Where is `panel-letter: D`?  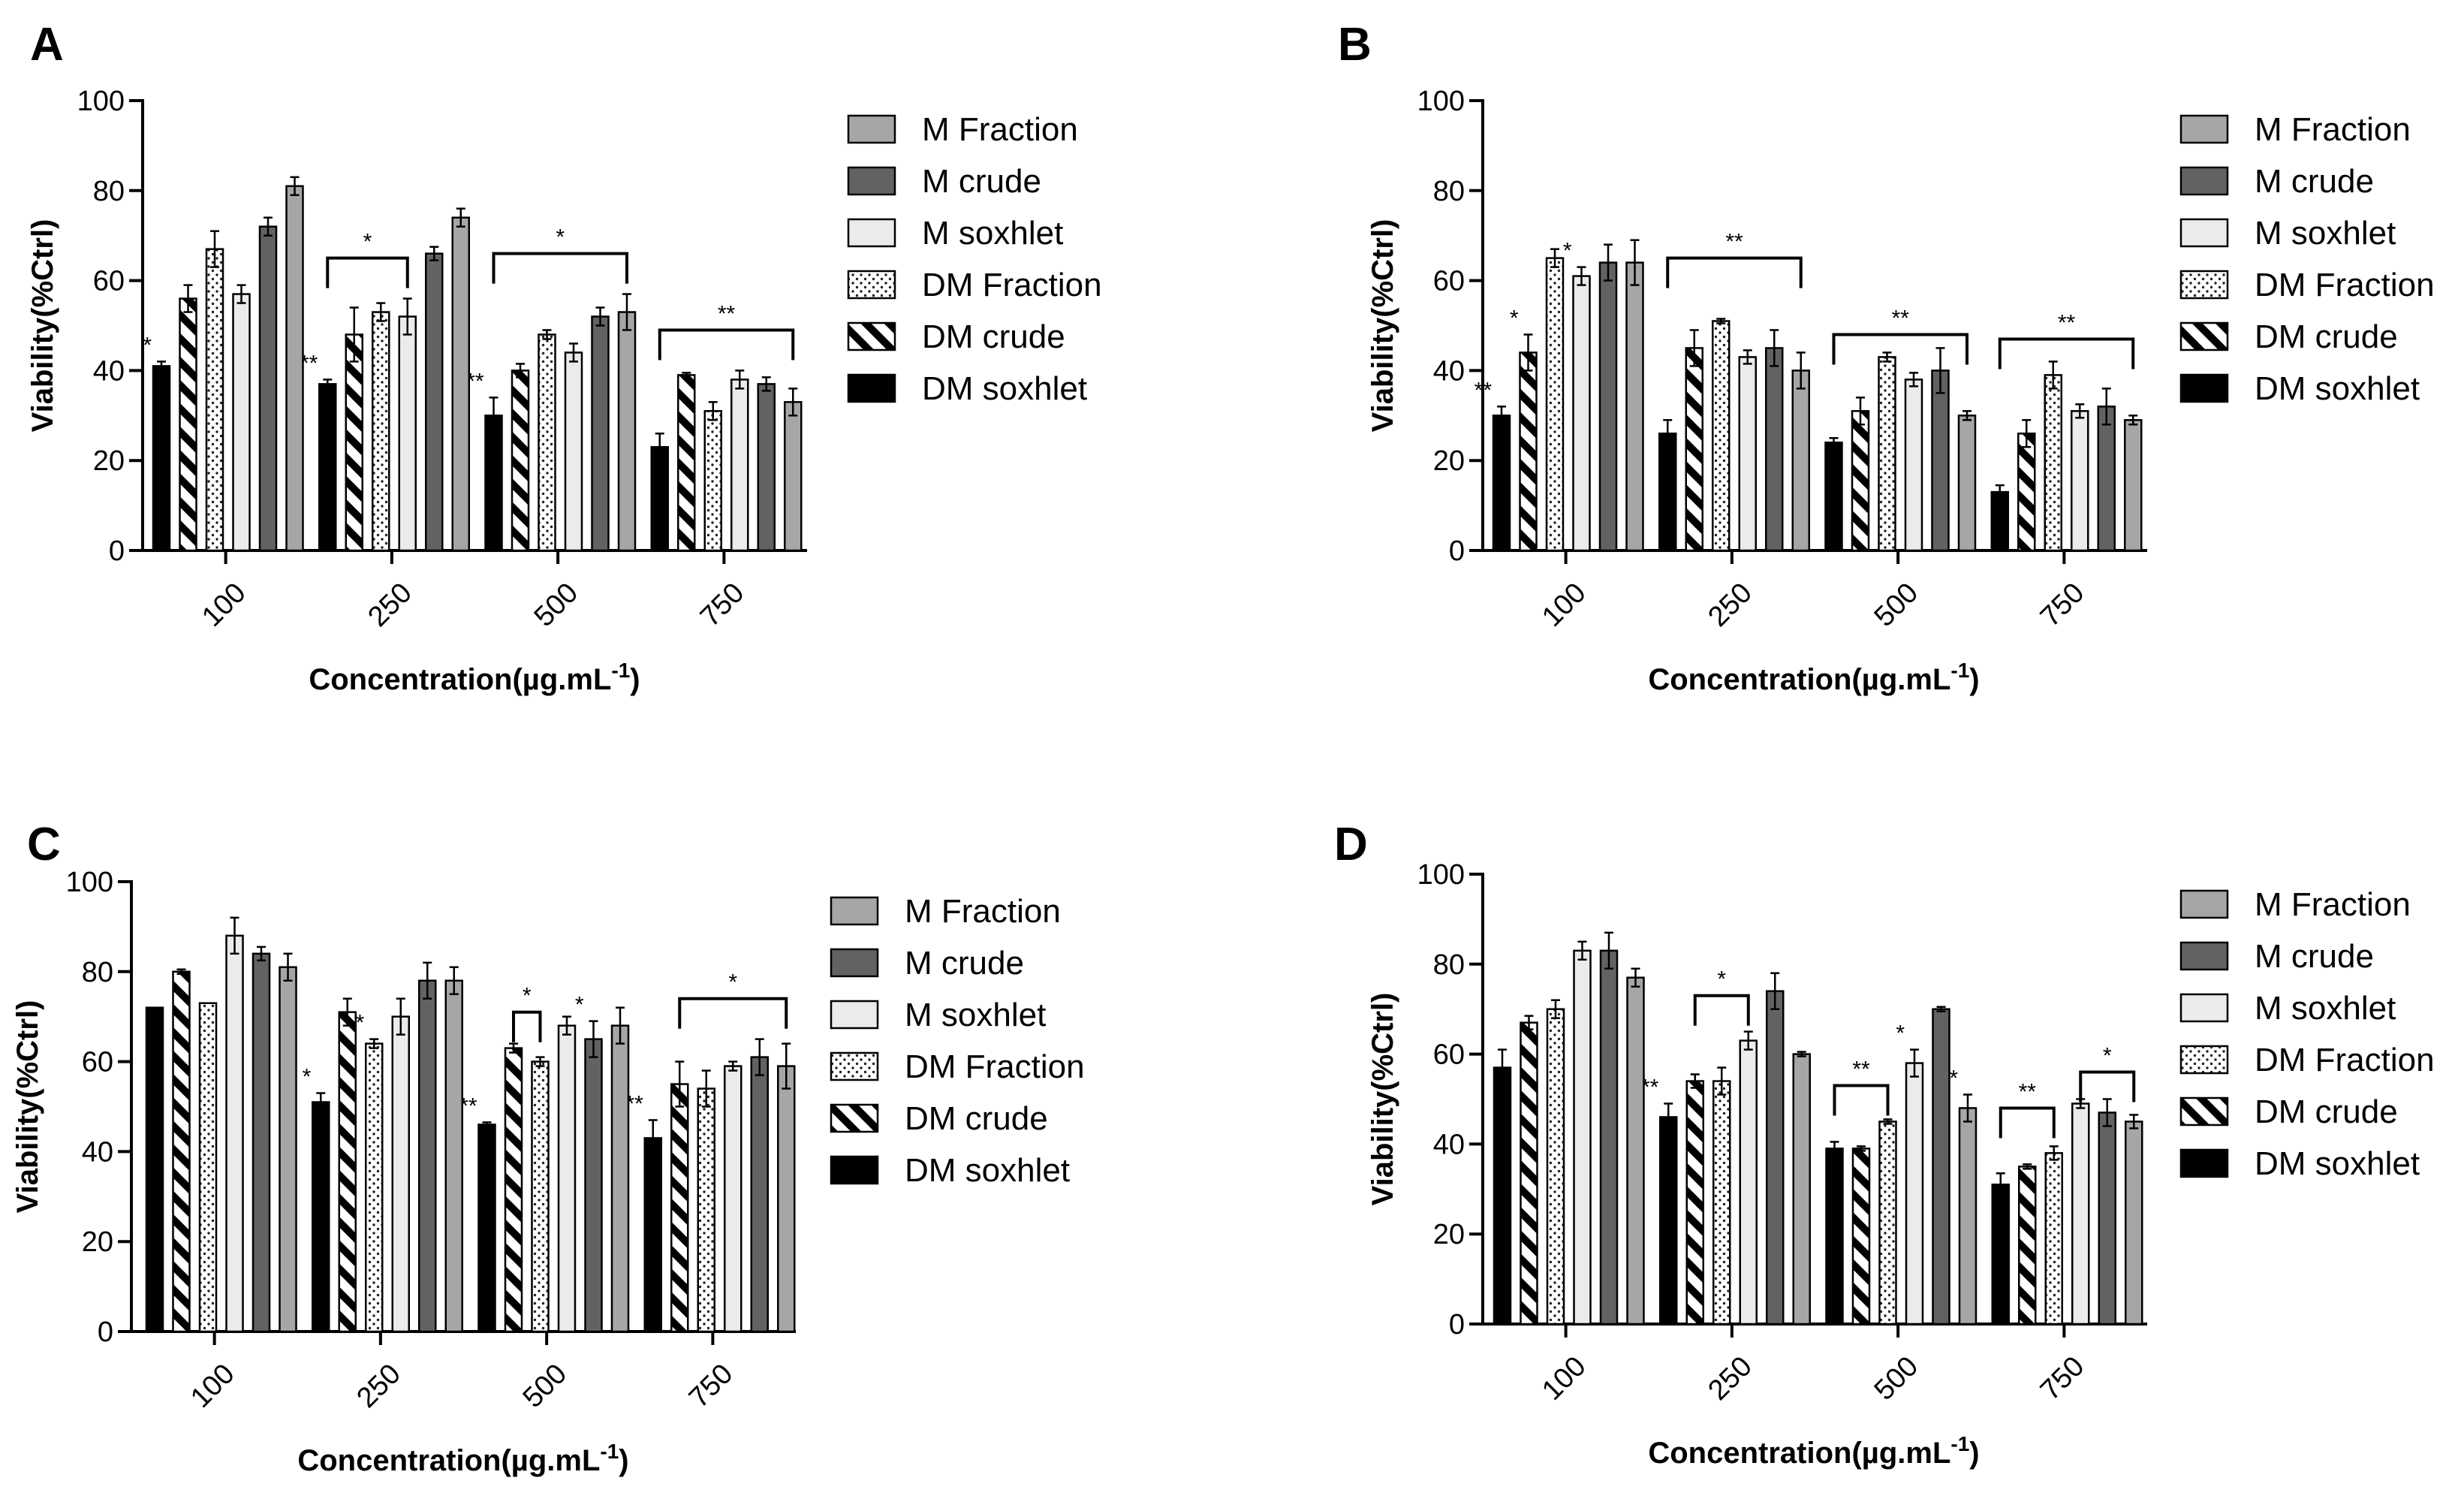 panel-letter: D is located at coordinates (1351, 844).